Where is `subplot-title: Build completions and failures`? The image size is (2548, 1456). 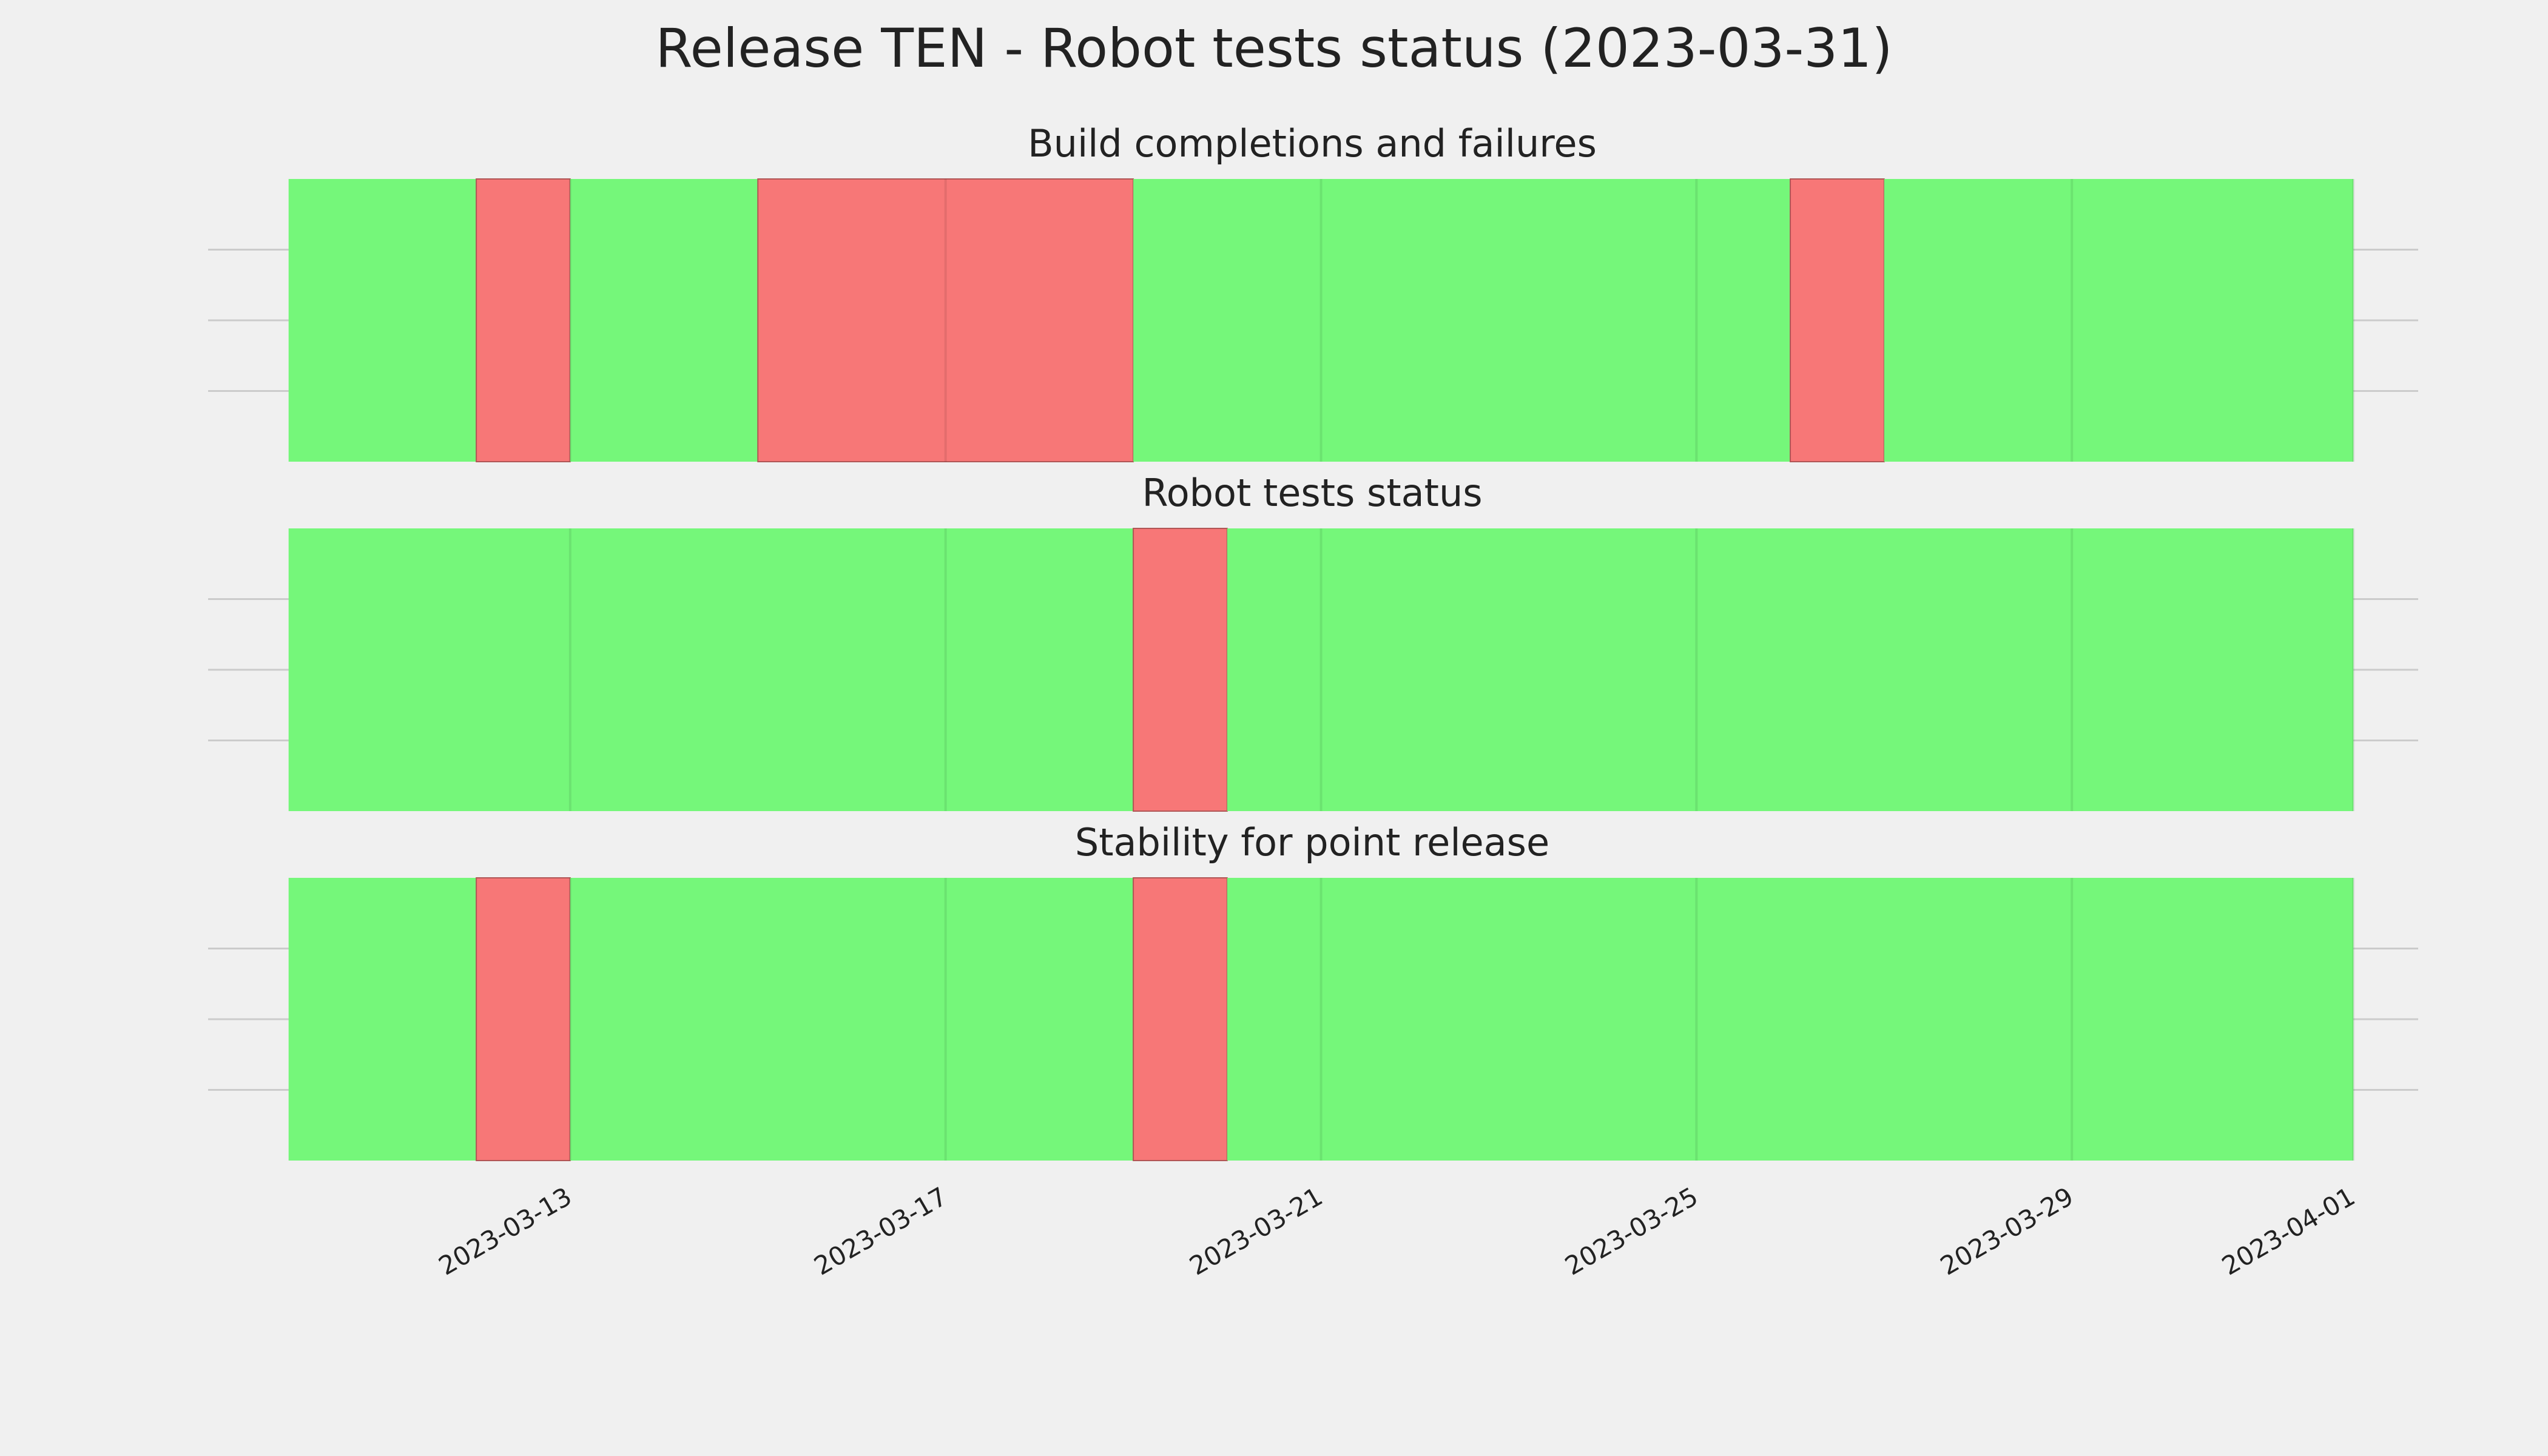 subplot-title: Build completions and failures is located at coordinates (1312, 143).